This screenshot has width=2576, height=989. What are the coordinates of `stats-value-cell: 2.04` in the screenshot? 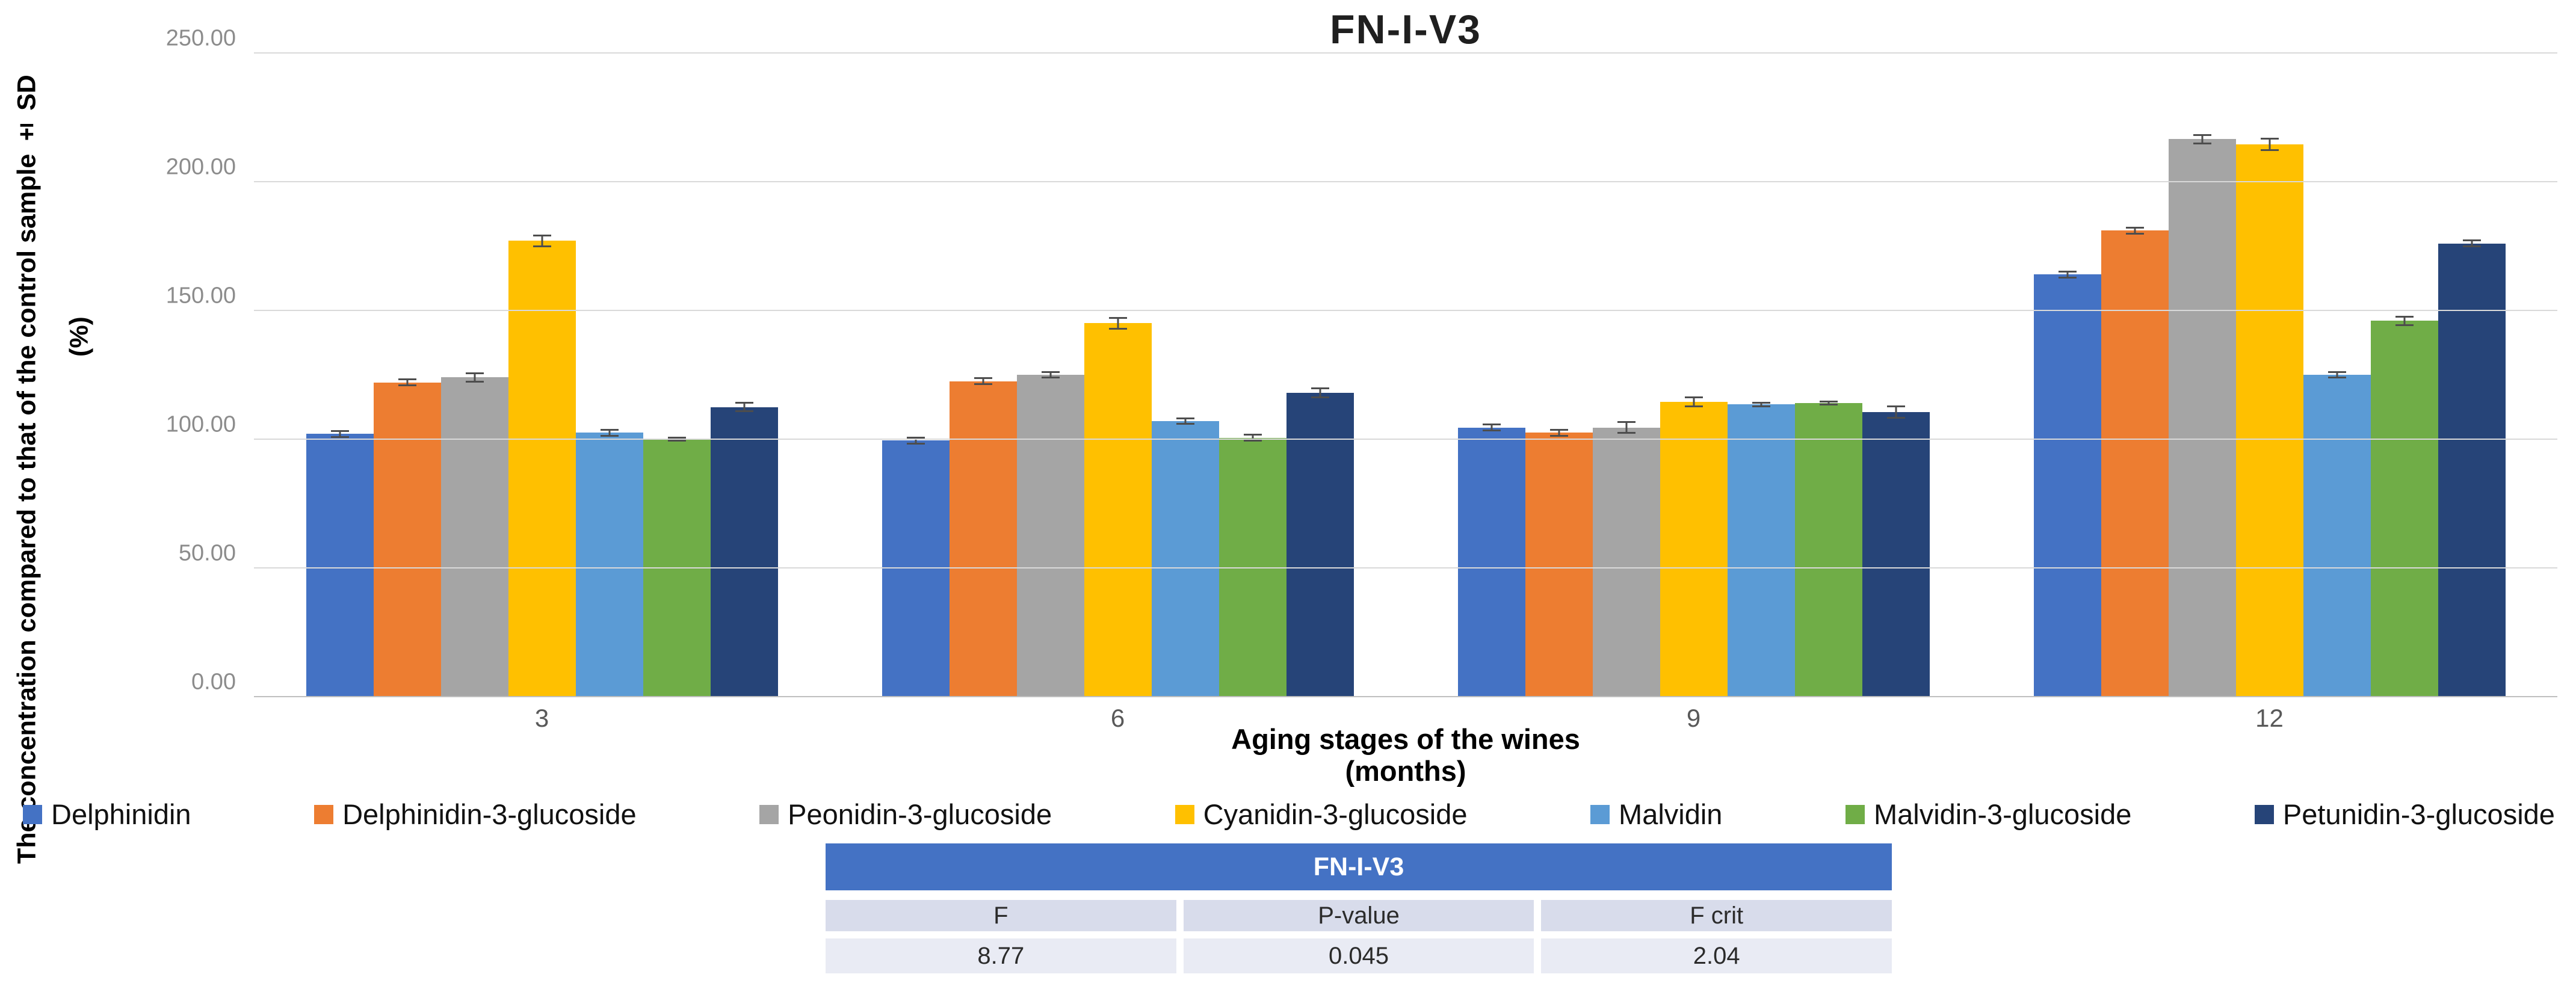 It's located at (1716, 955).